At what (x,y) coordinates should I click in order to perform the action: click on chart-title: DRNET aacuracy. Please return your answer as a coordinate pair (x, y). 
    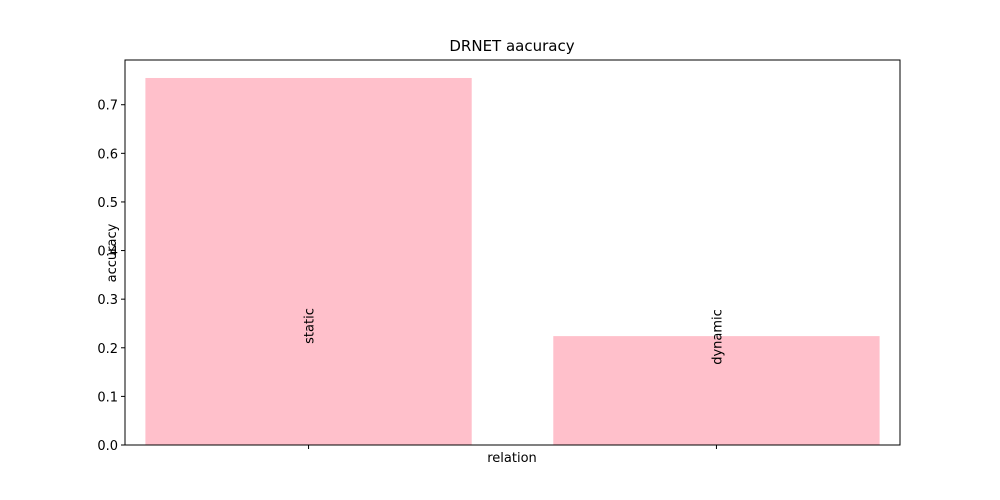
    Looking at the image, I should click on (511, 46).